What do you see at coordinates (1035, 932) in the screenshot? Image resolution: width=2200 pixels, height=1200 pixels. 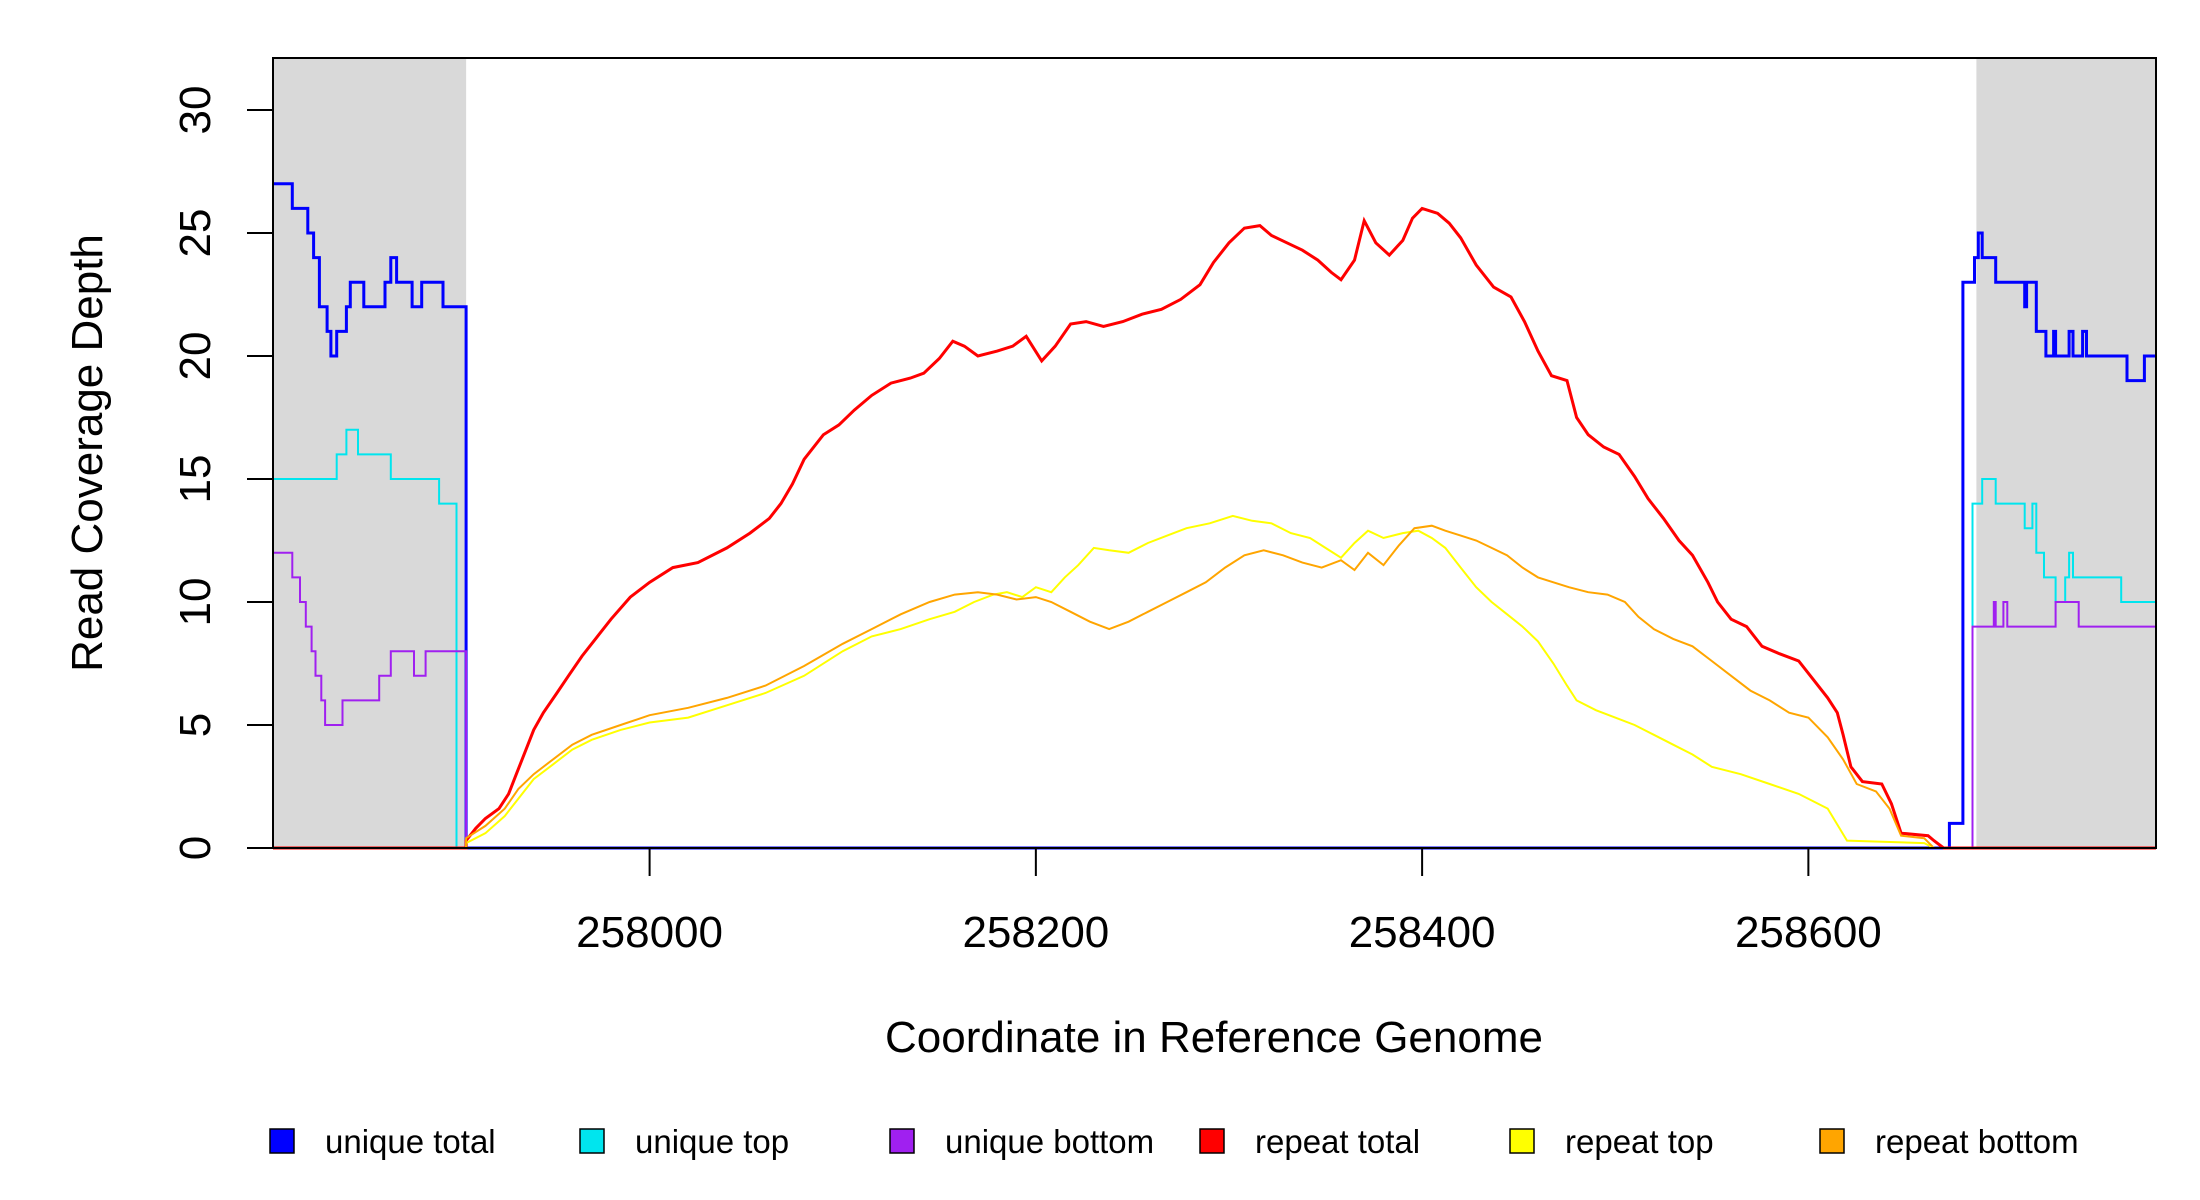 I see `x-tick-label-1: 258200` at bounding box center [1035, 932].